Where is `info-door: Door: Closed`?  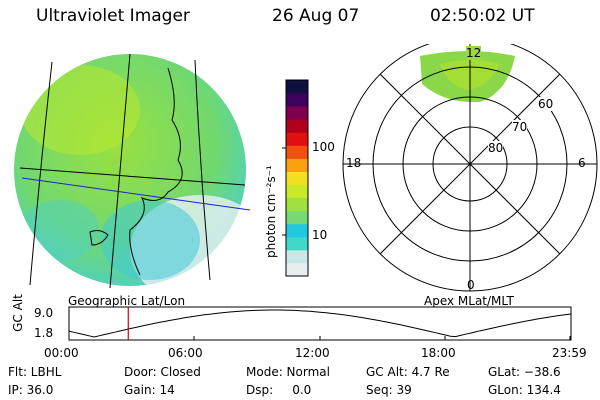
info-door: Door: Closed is located at coordinates (162, 372).